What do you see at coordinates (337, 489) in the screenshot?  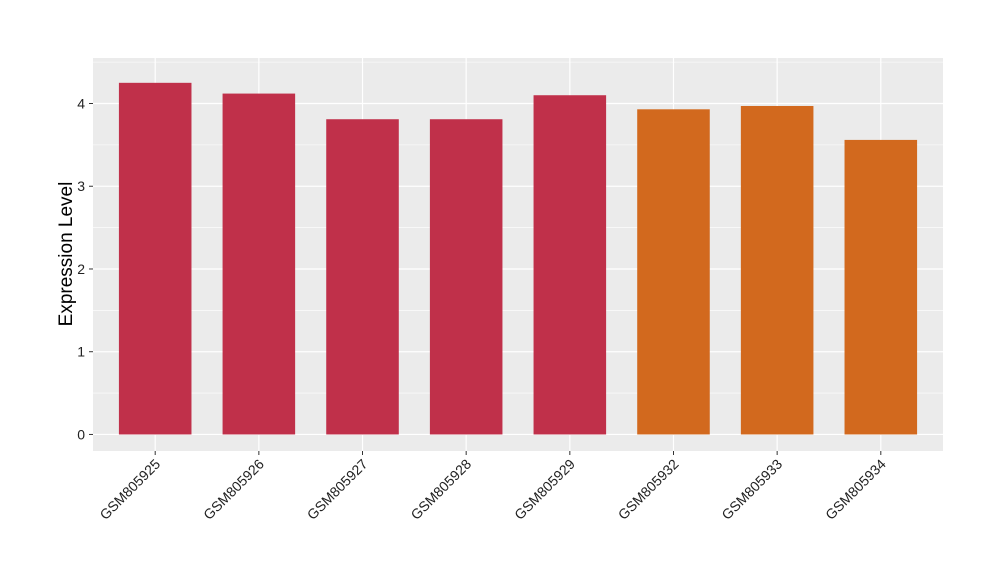 I see `x-tick-label: GSM805927` at bounding box center [337, 489].